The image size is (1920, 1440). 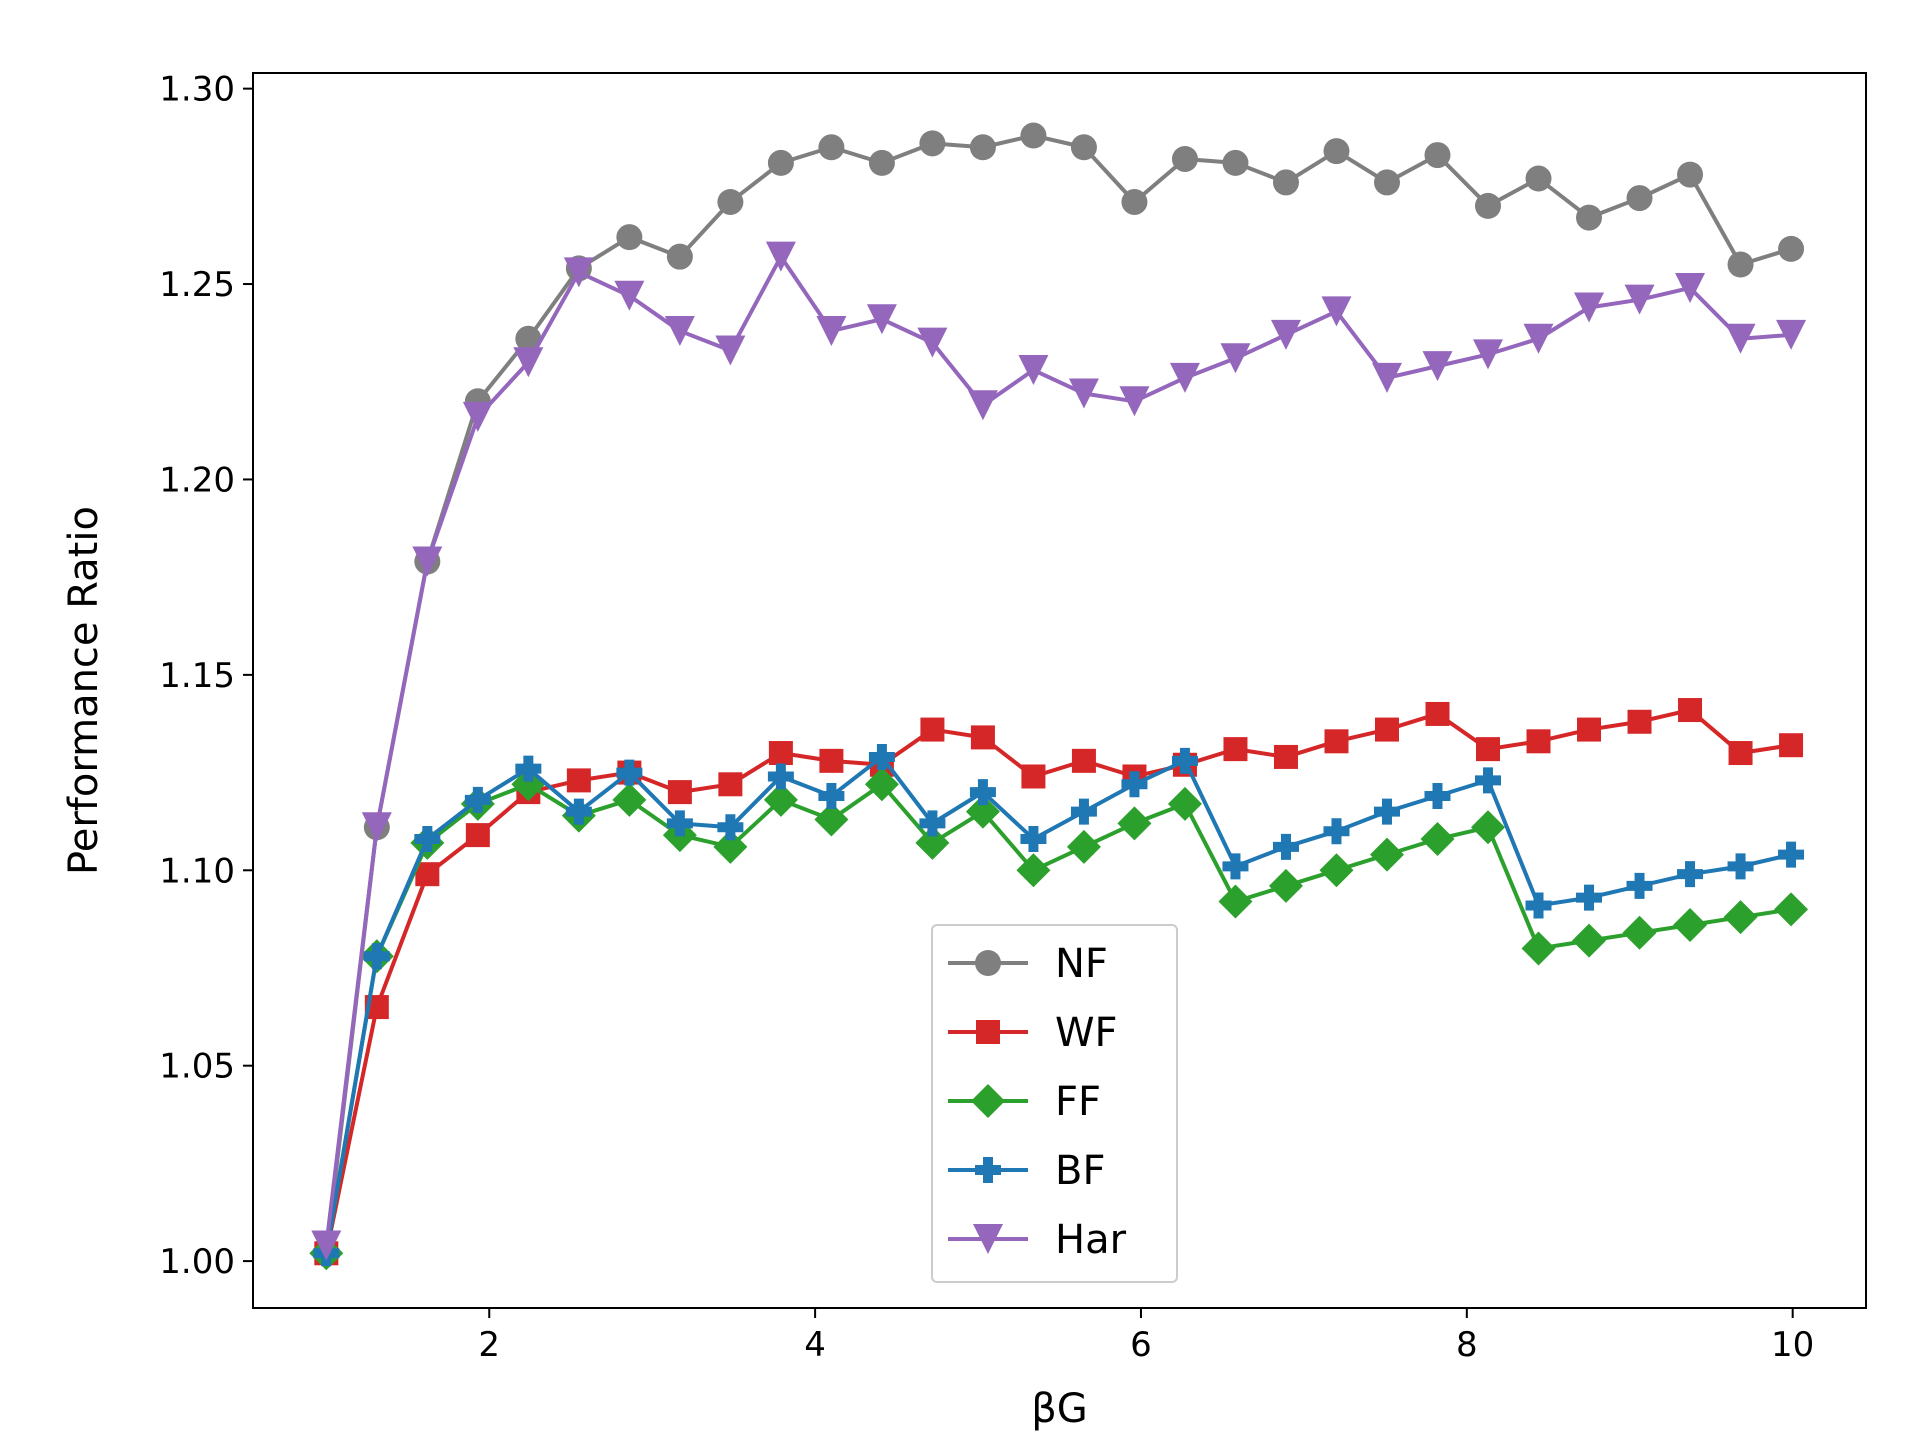 I want to click on legend-marker-ff, so click(x=988, y=1101).